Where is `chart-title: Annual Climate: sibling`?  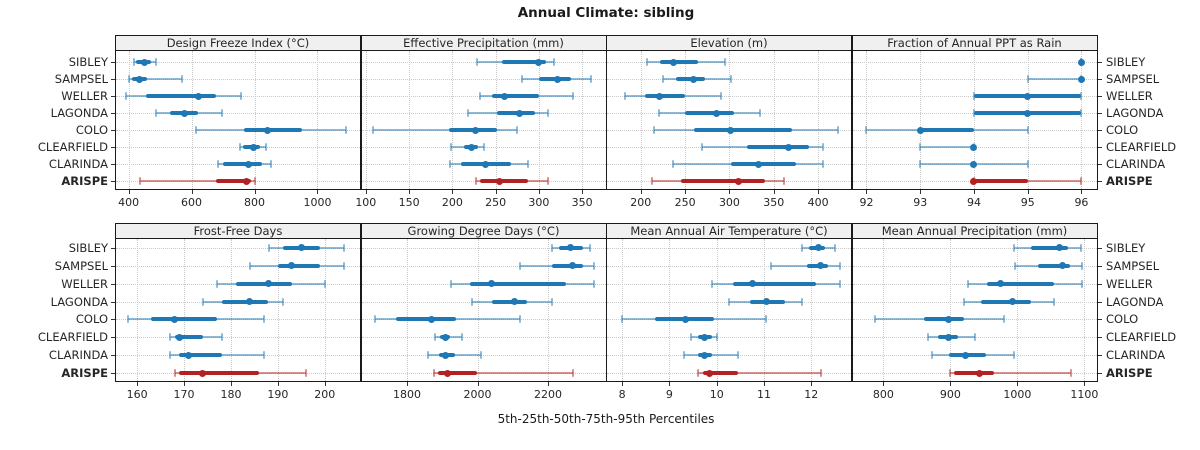
chart-title: Annual Climate: sibling is located at coordinates (606, 13).